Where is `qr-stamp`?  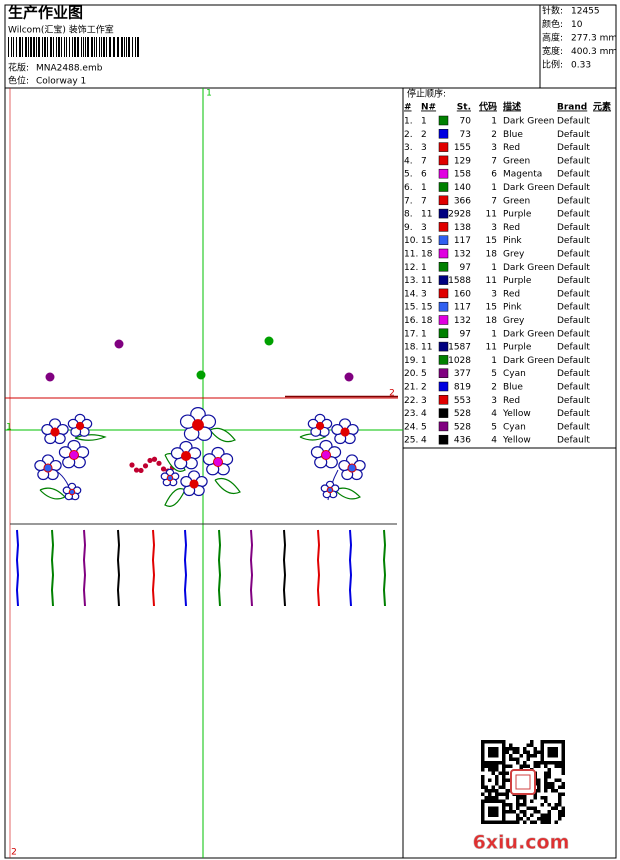 qr-stamp is located at coordinates (523, 782).